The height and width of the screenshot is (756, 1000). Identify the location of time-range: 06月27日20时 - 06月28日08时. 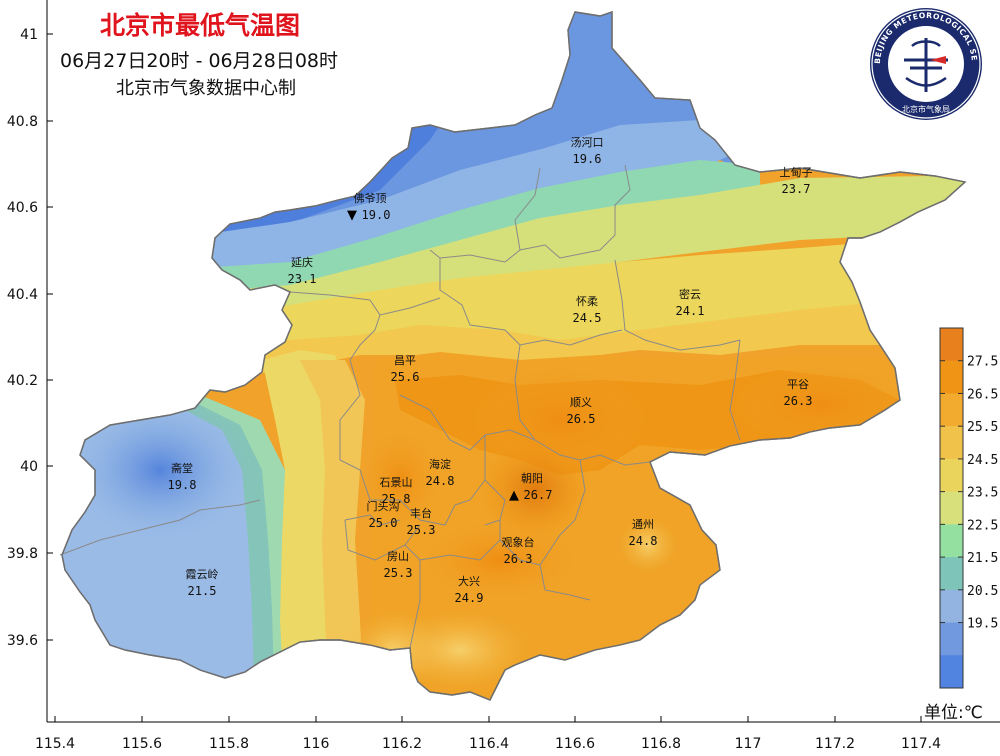
(199, 61).